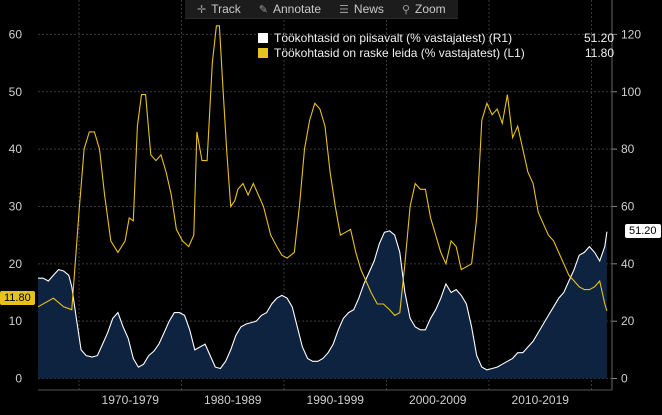 This screenshot has width=662, height=415. I want to click on left-axis-tick-label: 60, so click(16, 34).